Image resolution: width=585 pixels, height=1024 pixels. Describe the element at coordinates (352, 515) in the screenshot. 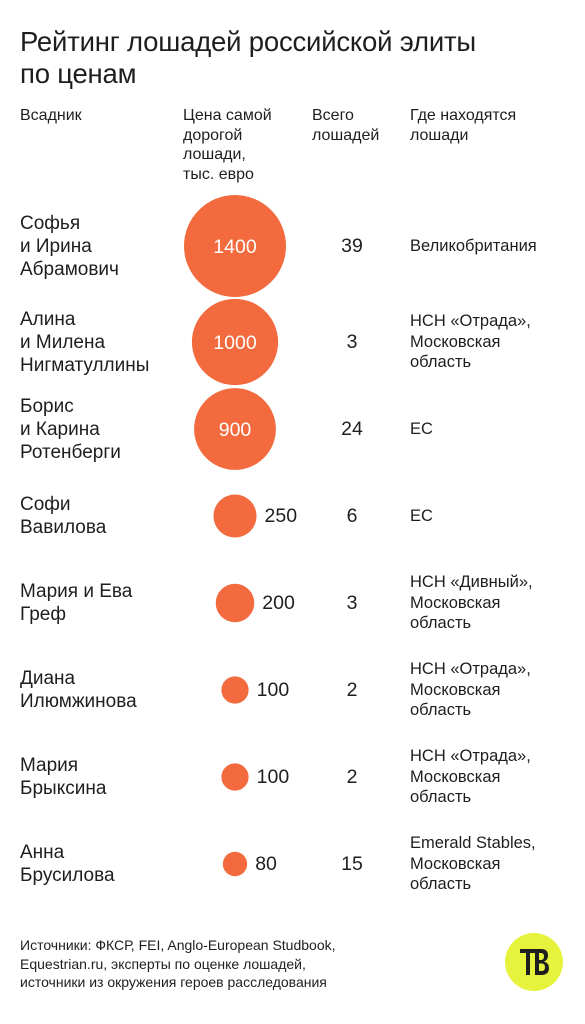

I see `horse-count: 6` at that location.